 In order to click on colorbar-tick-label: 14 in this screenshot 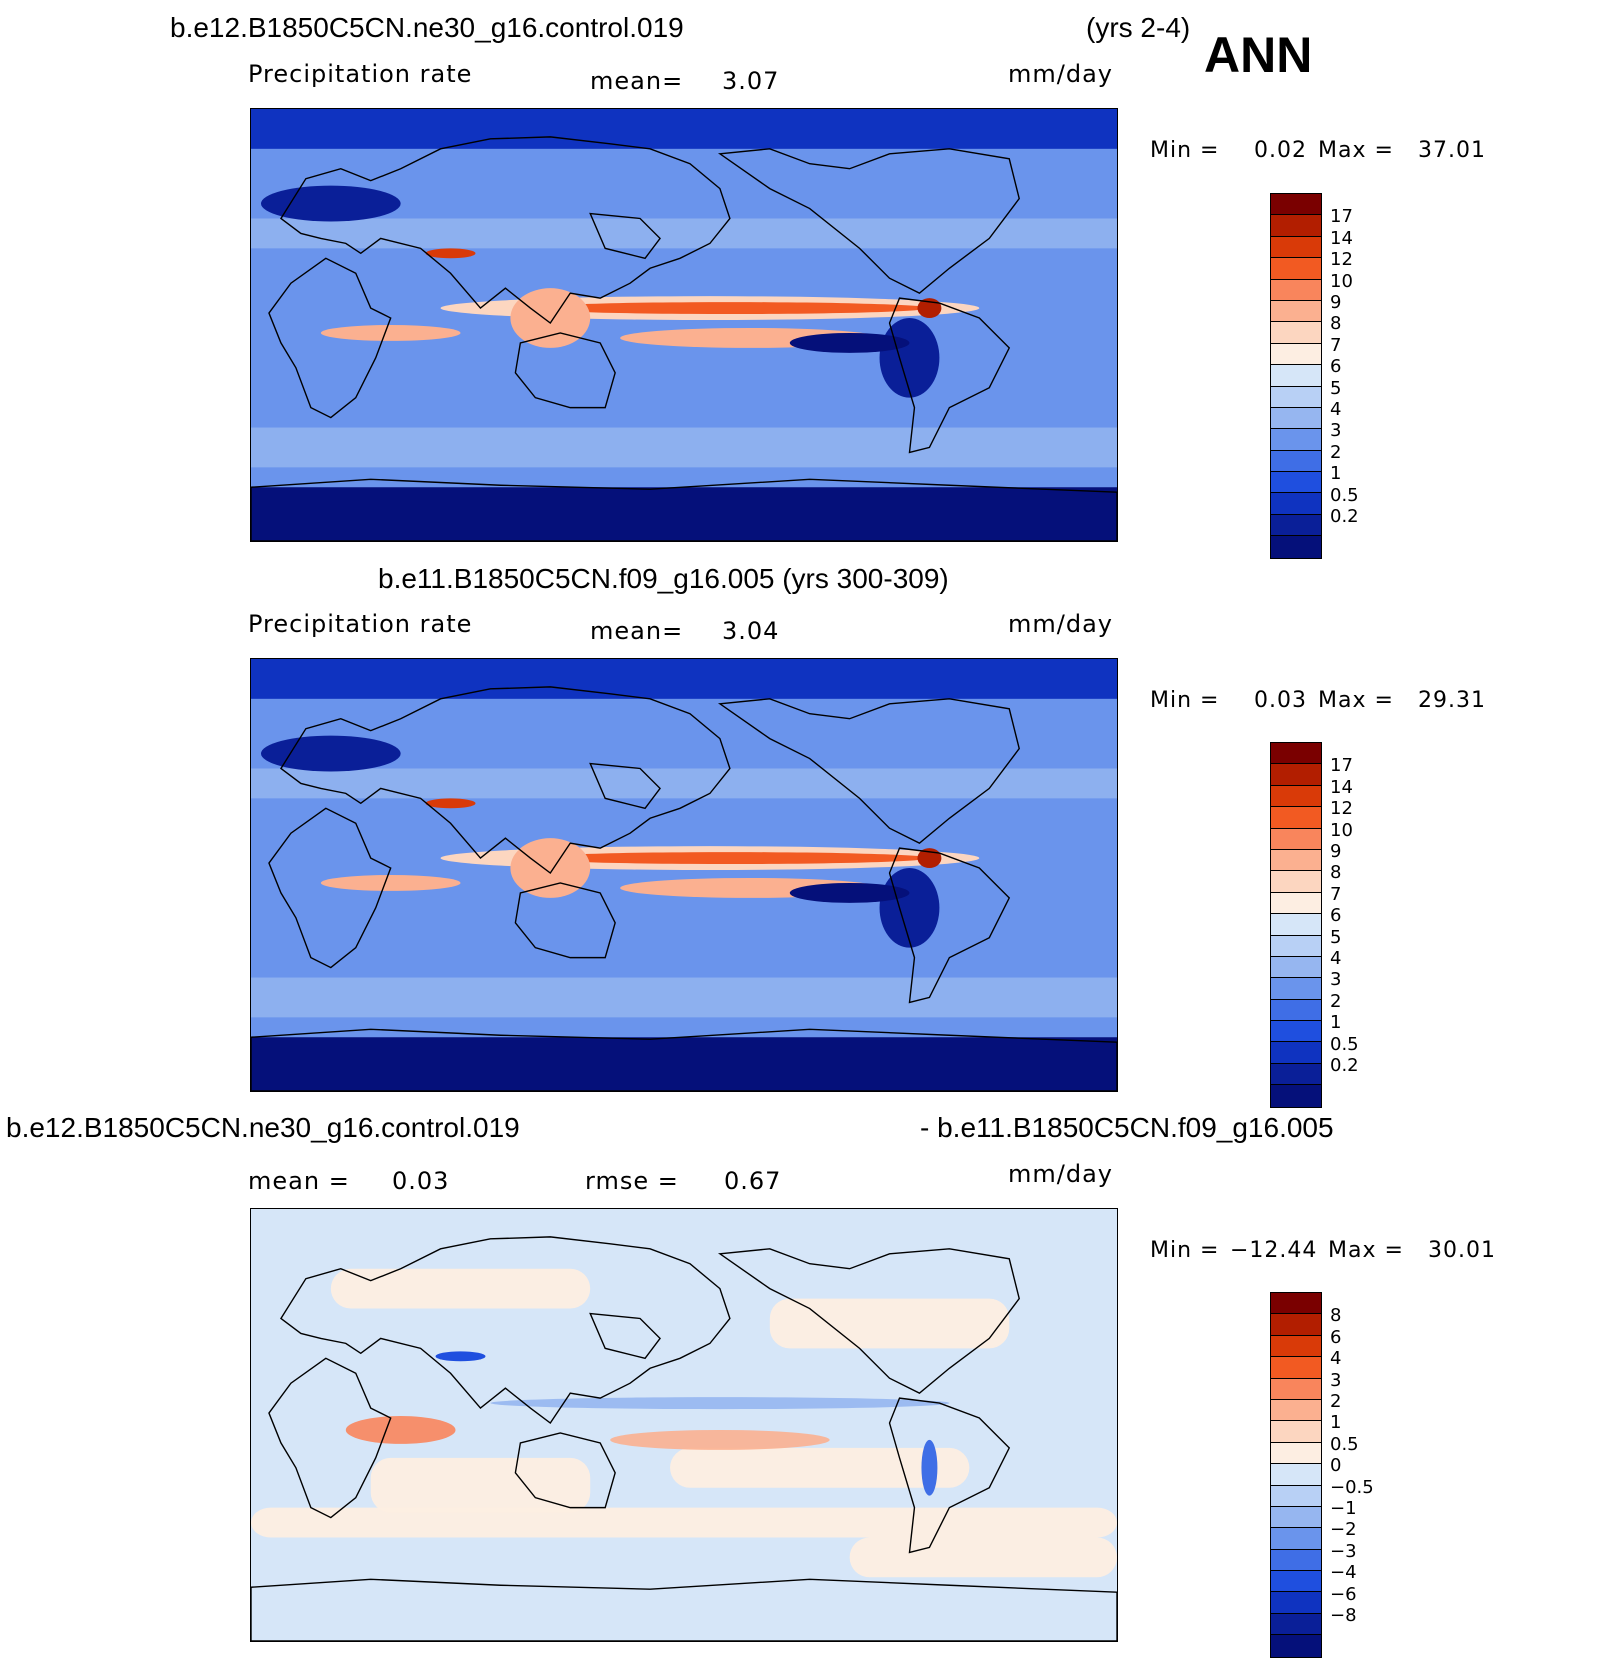, I will do `click(1341, 238)`.